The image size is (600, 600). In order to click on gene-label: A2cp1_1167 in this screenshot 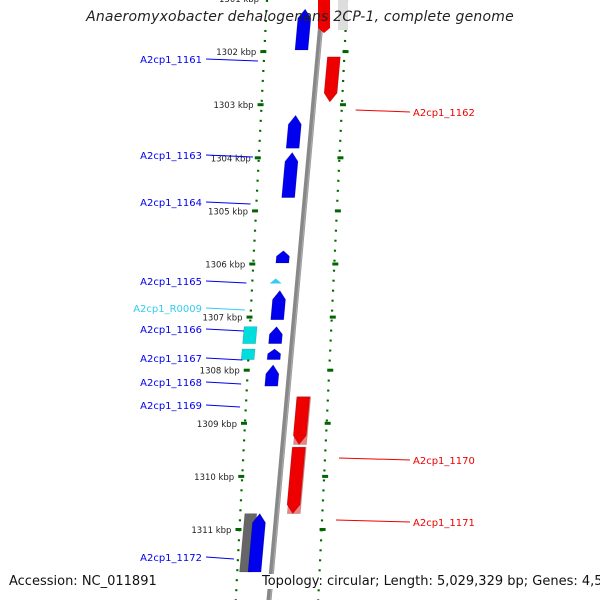, I will do `click(171, 359)`.